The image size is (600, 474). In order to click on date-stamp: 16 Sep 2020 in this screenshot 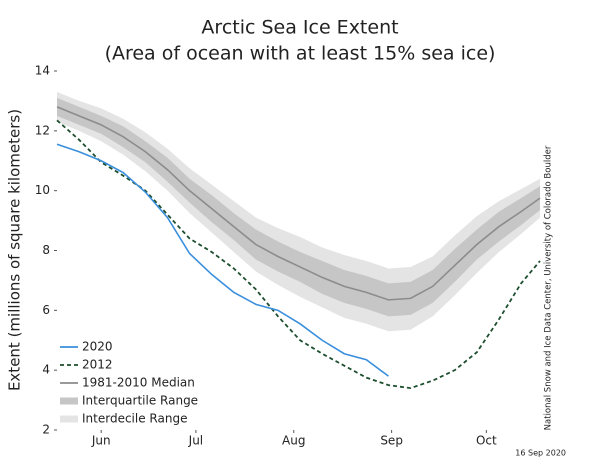, I will do `click(540, 453)`.